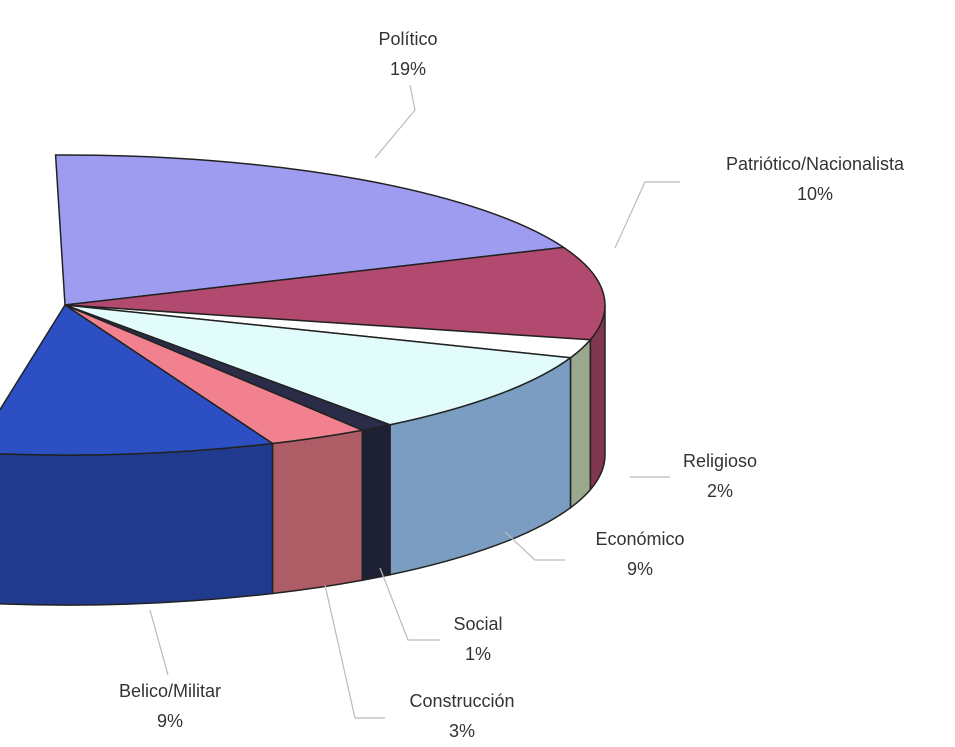 Image resolution: width=955 pixels, height=747 pixels. Describe the element at coordinates (478, 654) in the screenshot. I see `slice-value: 1%` at that location.